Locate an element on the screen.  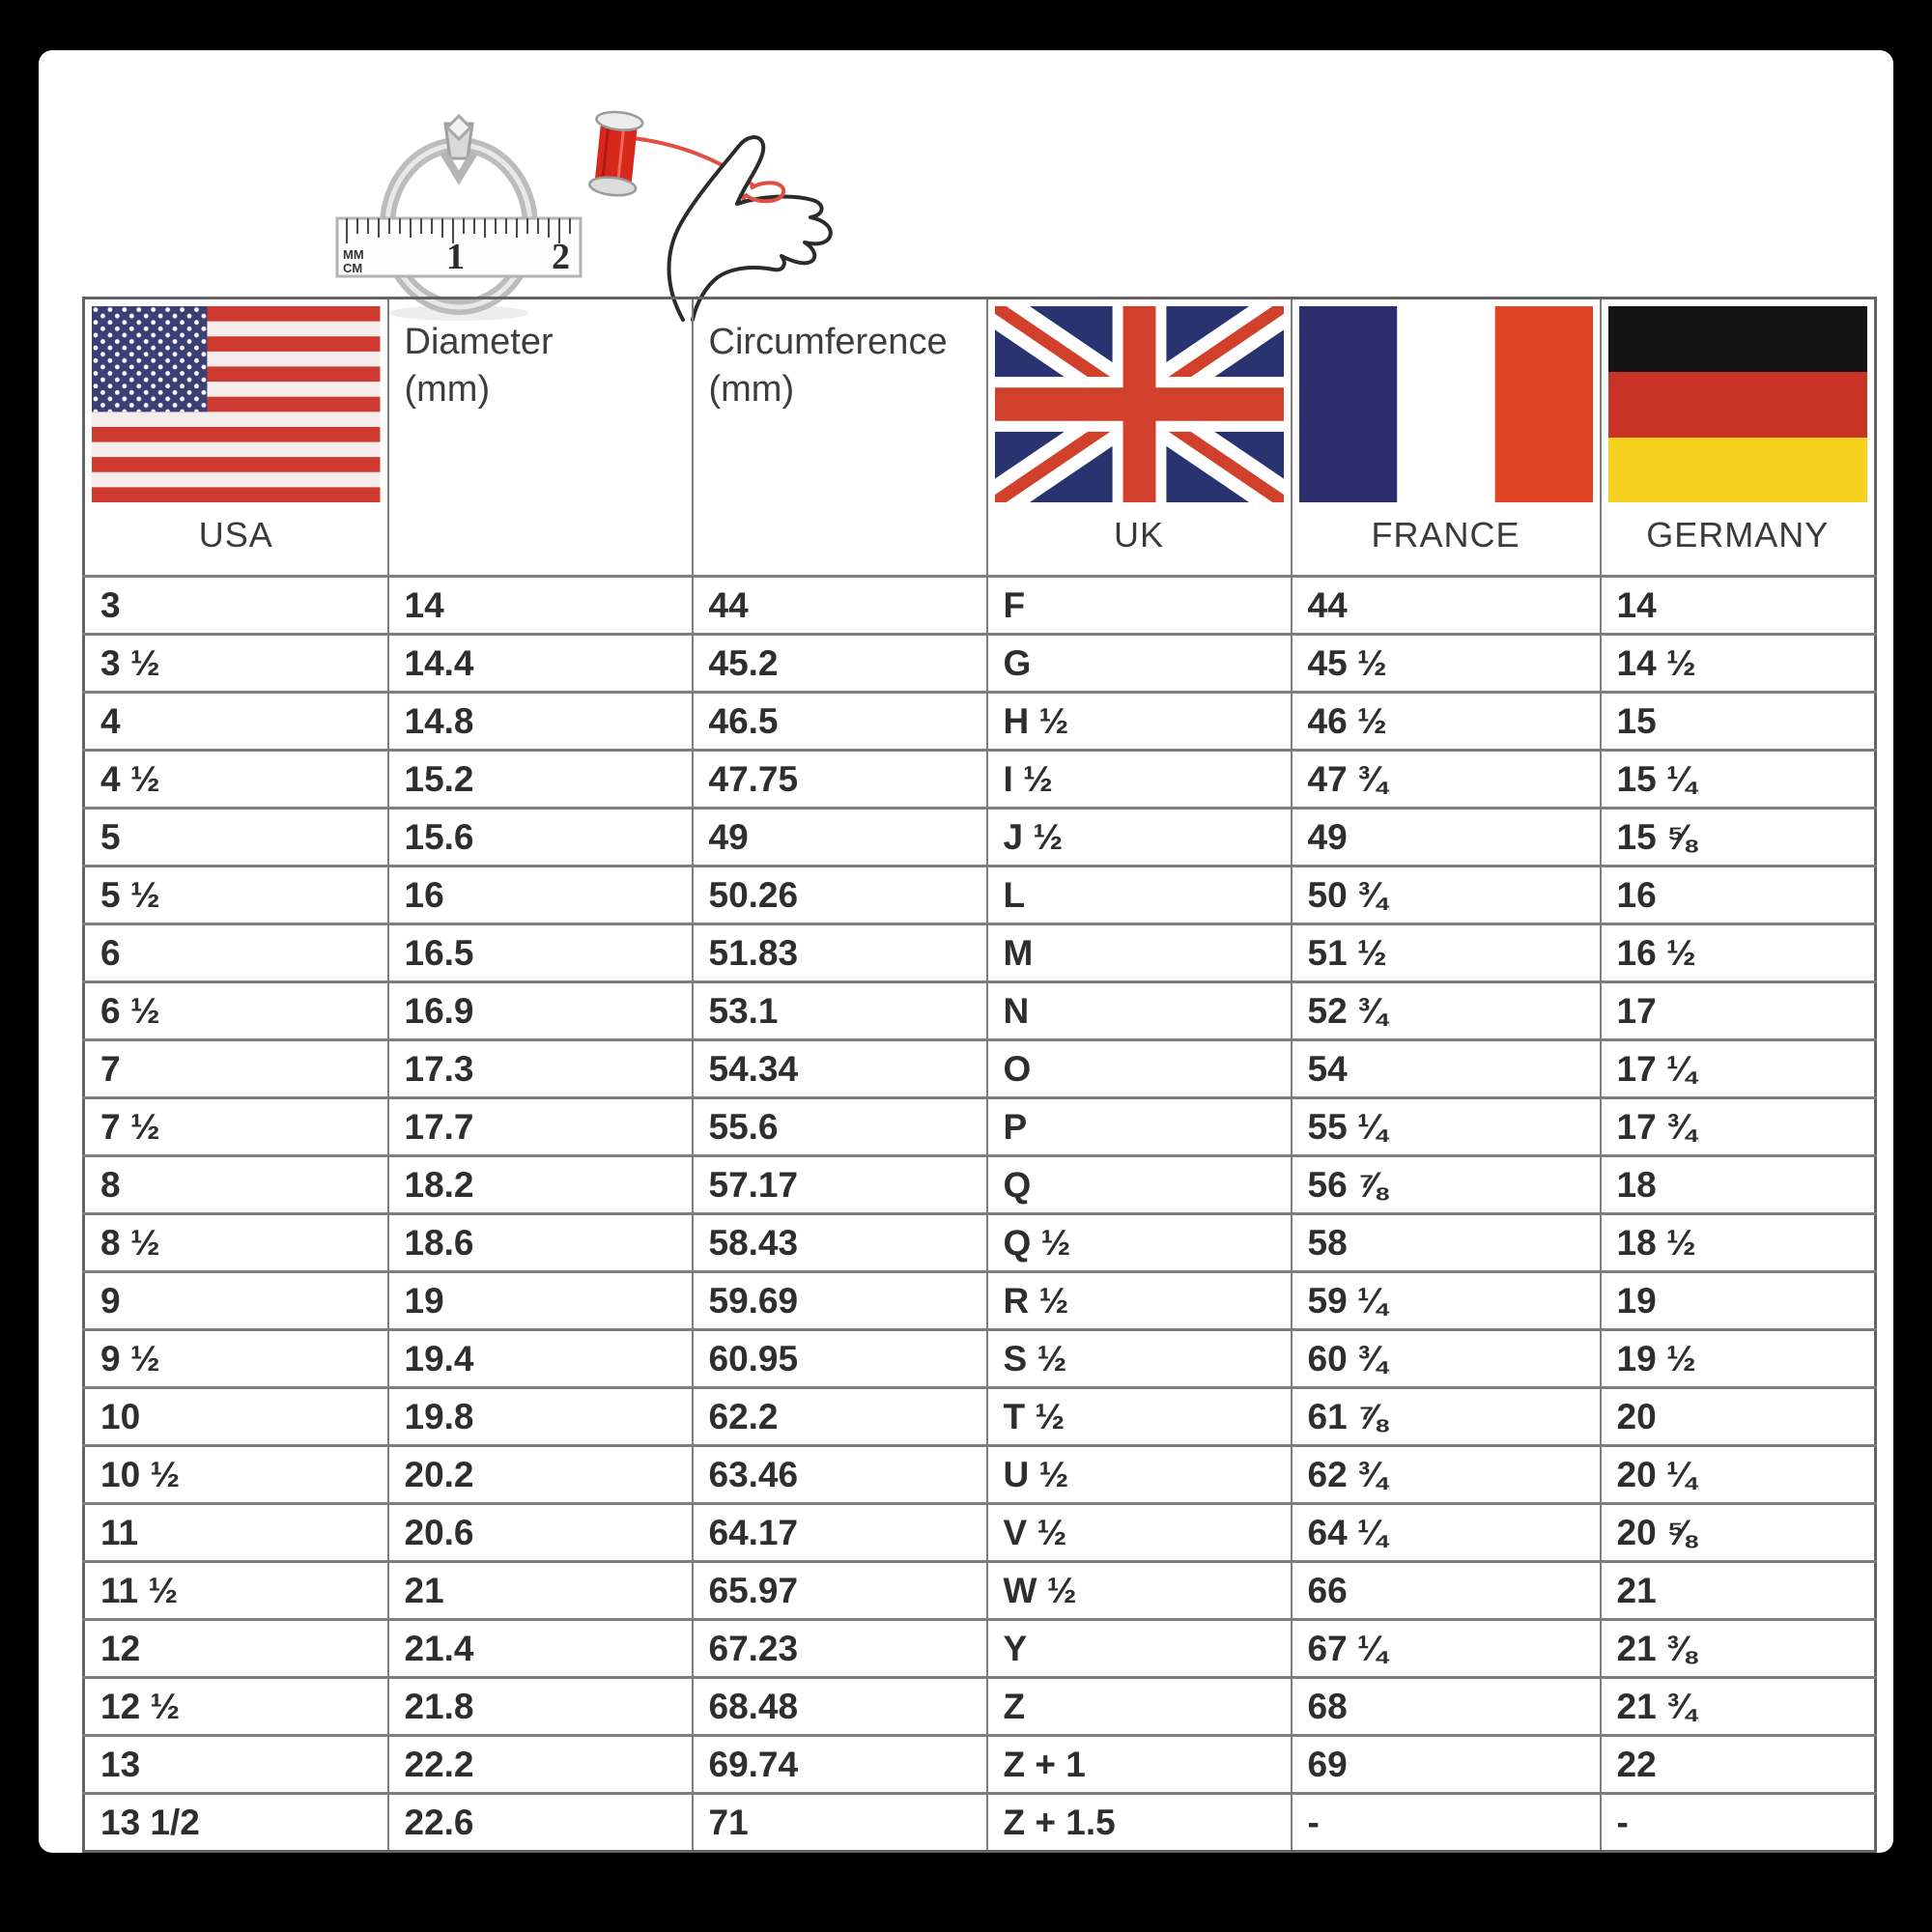
cell-uk: R ½ is located at coordinates (1139, 1300).